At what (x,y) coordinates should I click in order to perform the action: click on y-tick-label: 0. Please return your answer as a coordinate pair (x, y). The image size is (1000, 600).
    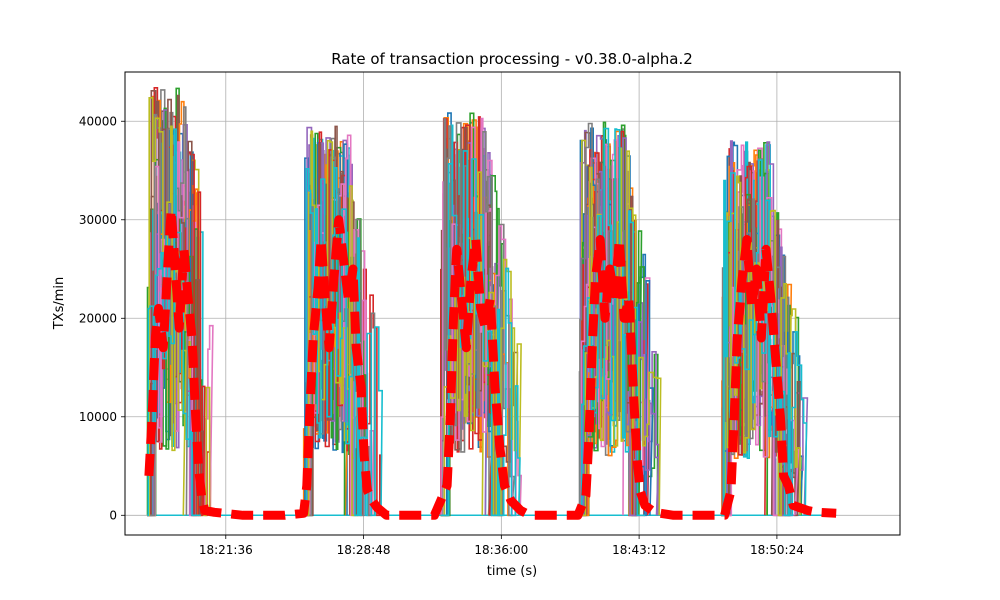
    Looking at the image, I should click on (113, 515).